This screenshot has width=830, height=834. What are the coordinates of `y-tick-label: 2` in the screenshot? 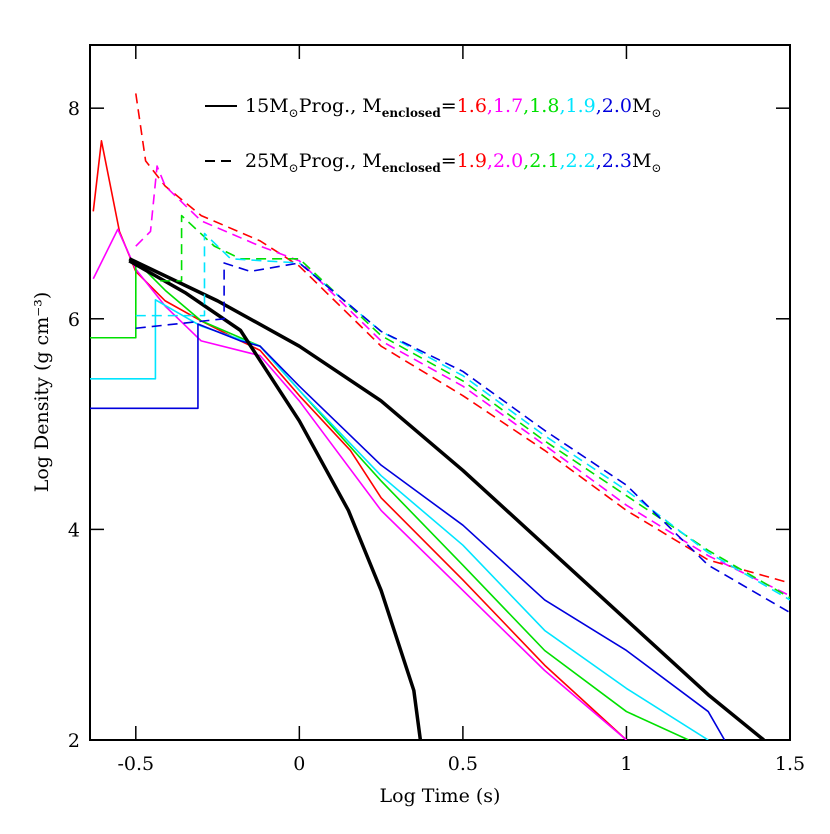 It's located at (74, 741).